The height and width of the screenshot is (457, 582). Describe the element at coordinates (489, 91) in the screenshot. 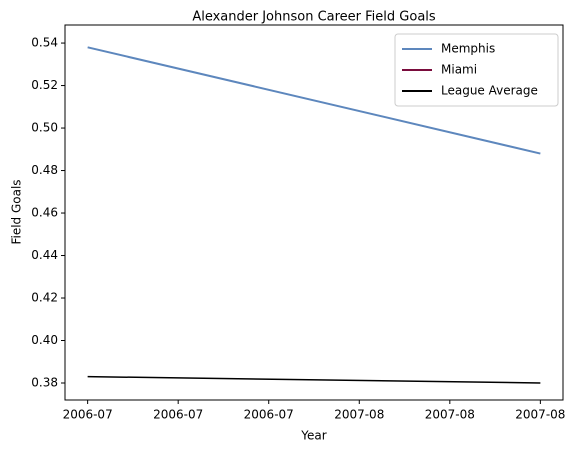

I see `legend-label: League Average` at that location.